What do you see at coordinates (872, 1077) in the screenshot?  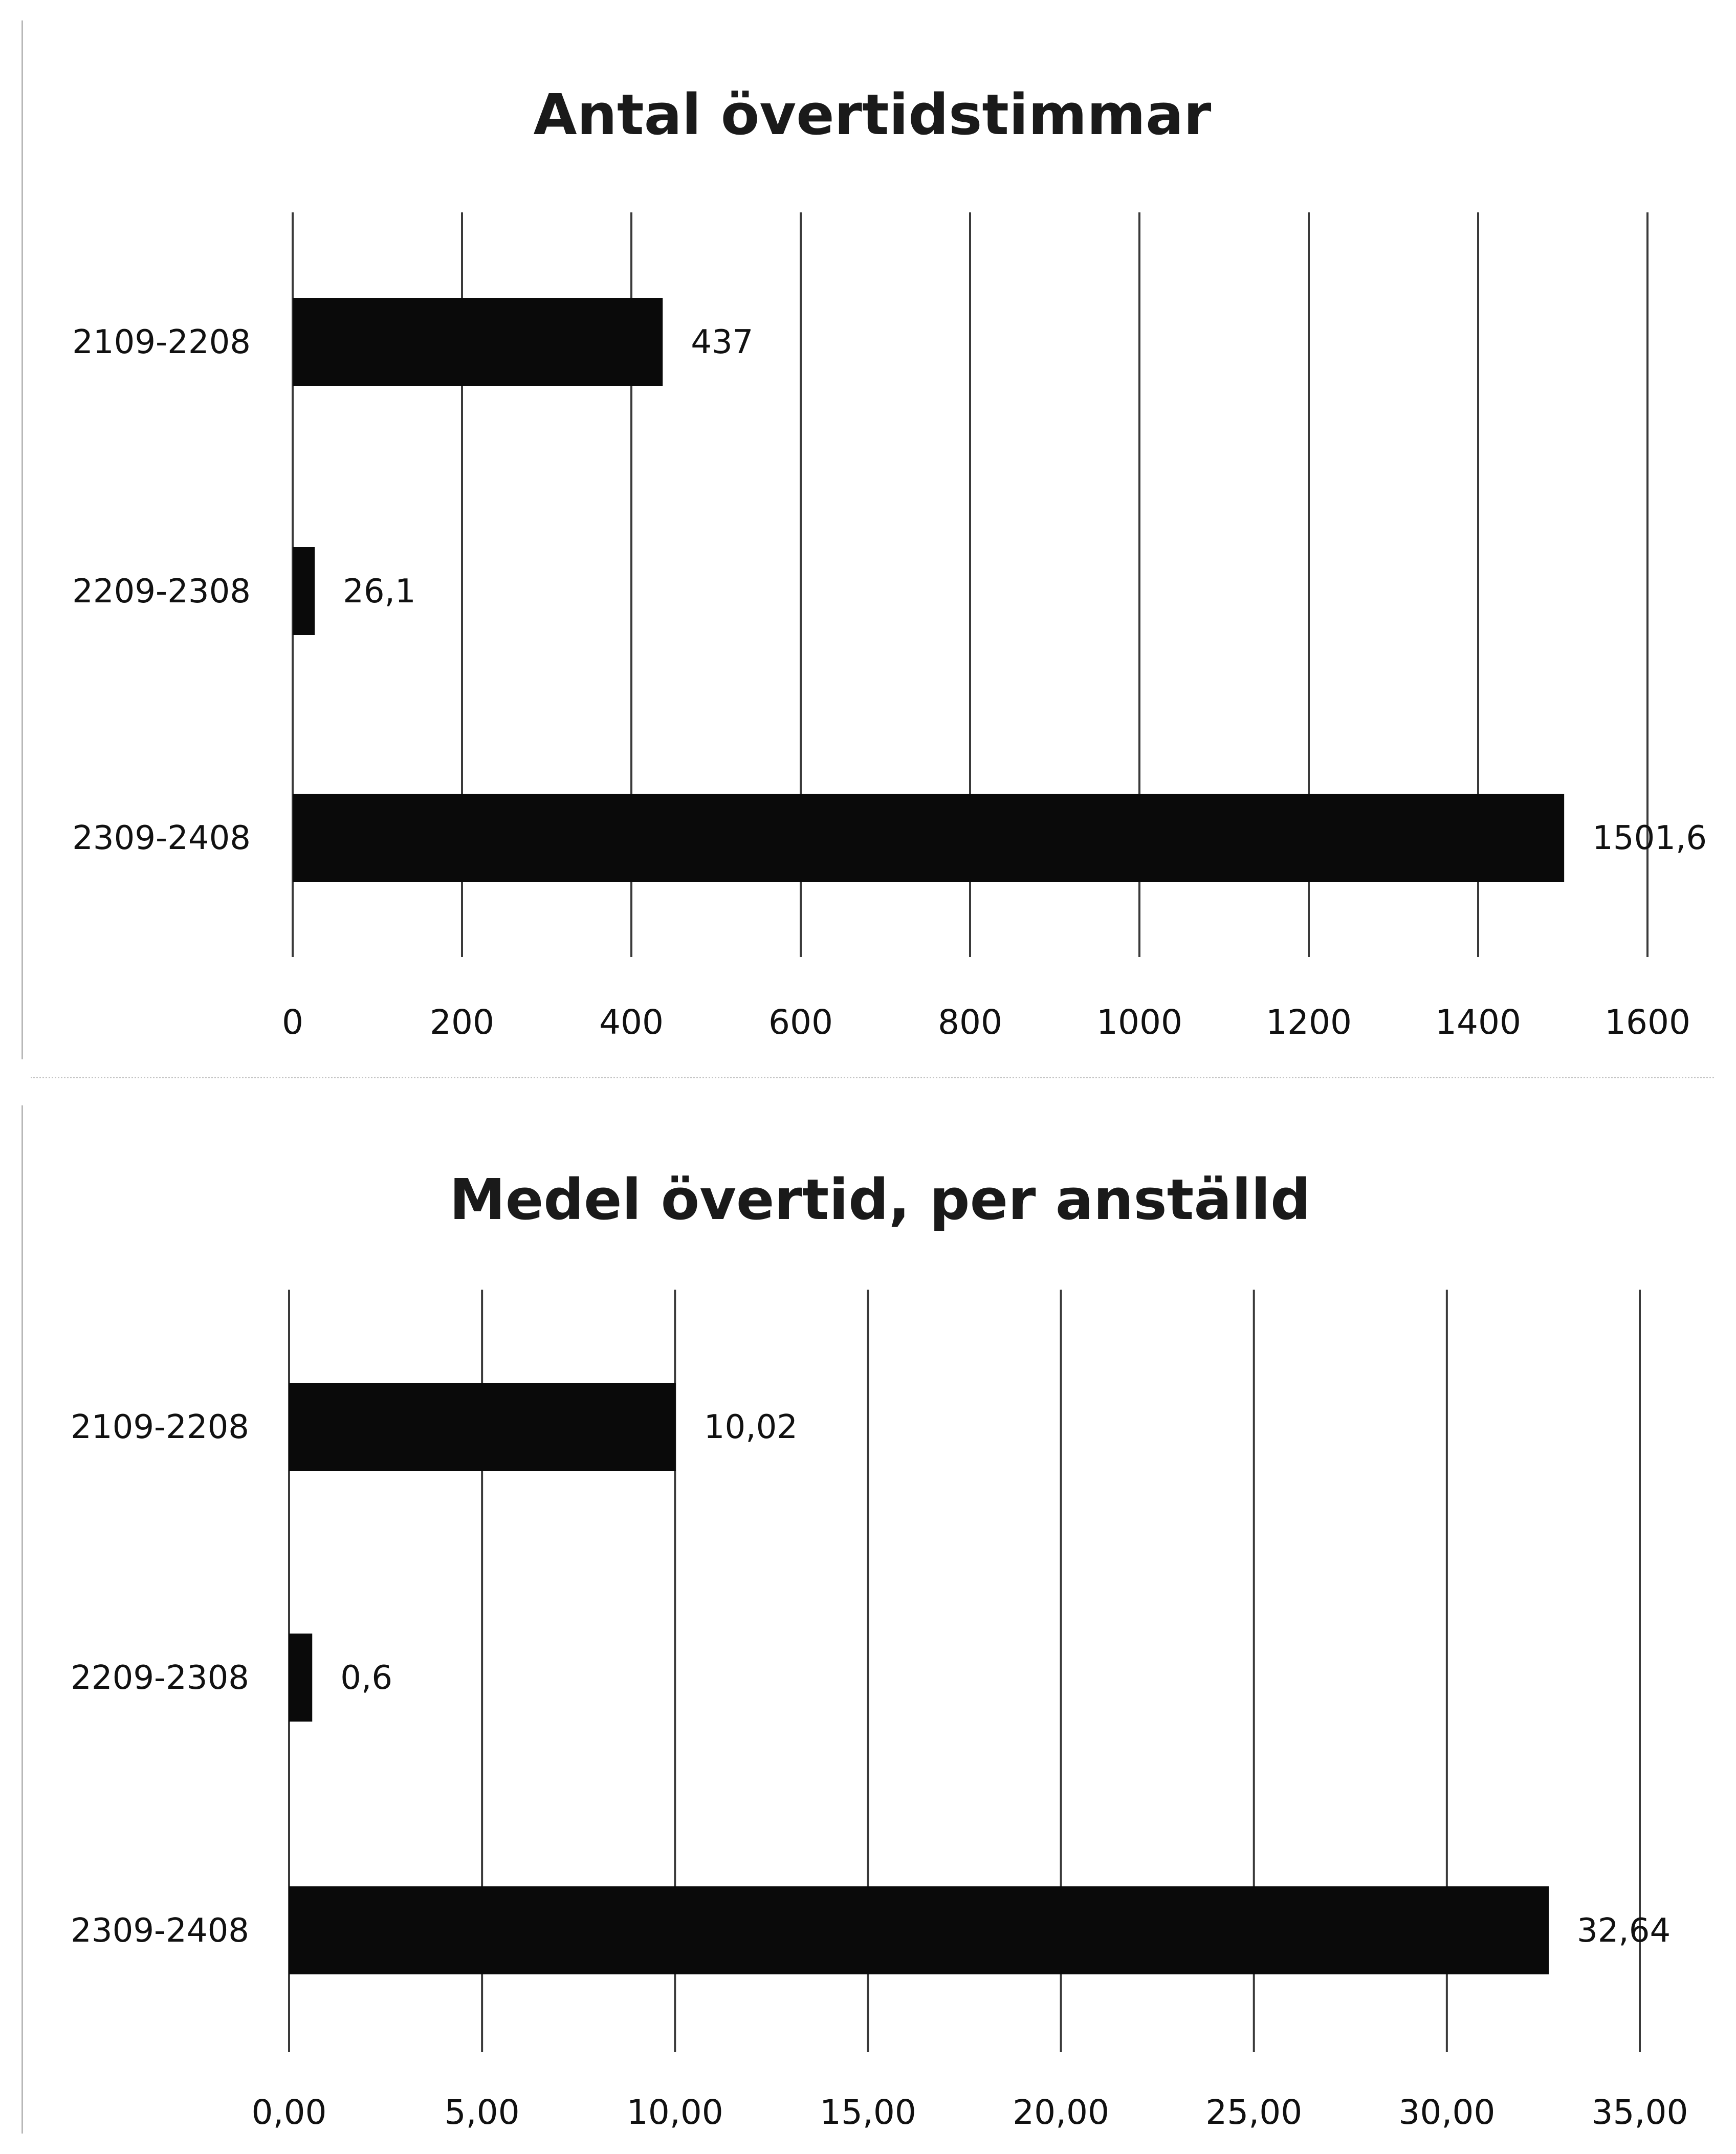 I see `panel-divider` at bounding box center [872, 1077].